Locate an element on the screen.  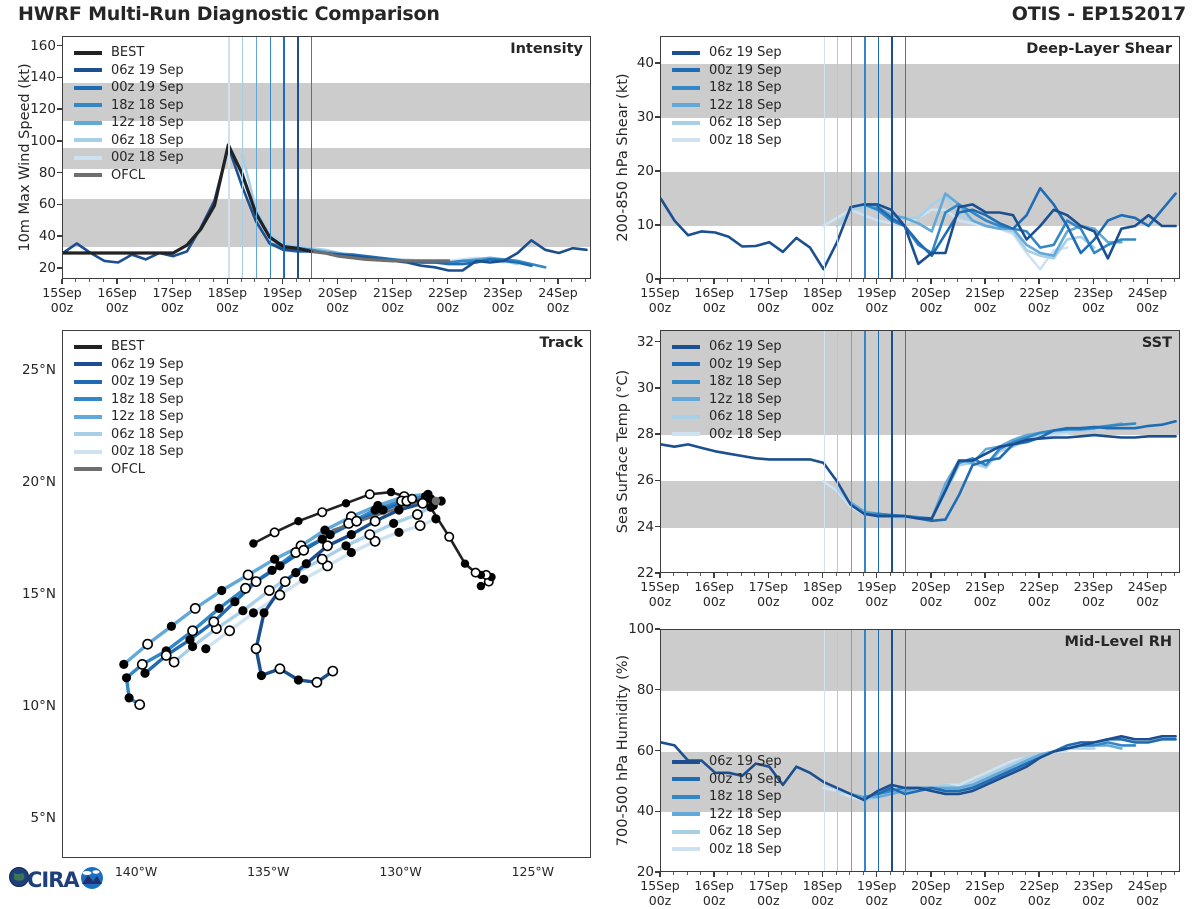
x-tick-date: 19Sep is located at coordinates (876, 292).